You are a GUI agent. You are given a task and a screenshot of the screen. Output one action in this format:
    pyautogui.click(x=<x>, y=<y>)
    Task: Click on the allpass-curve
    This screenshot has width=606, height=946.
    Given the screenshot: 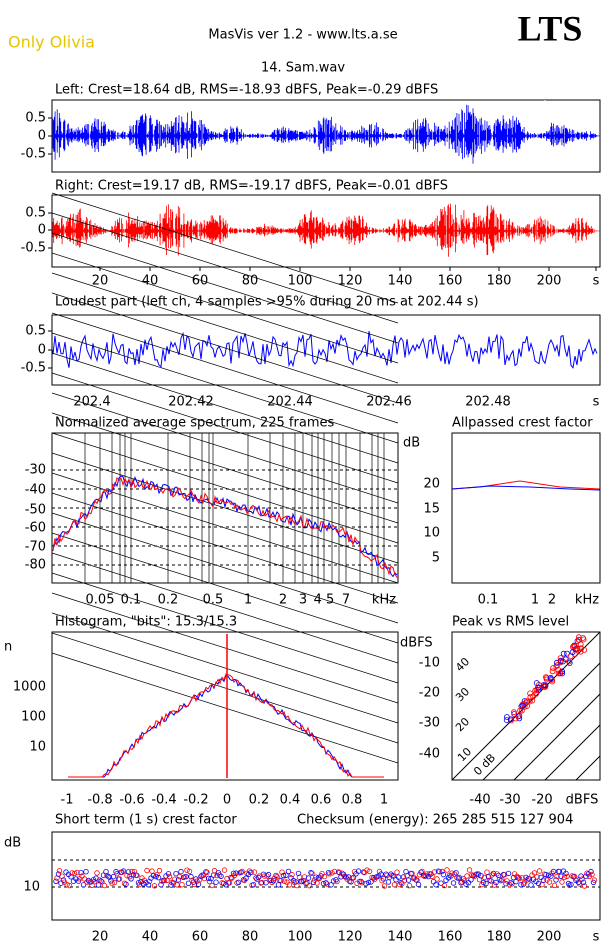 What is the action you would take?
    pyautogui.click(x=526, y=485)
    